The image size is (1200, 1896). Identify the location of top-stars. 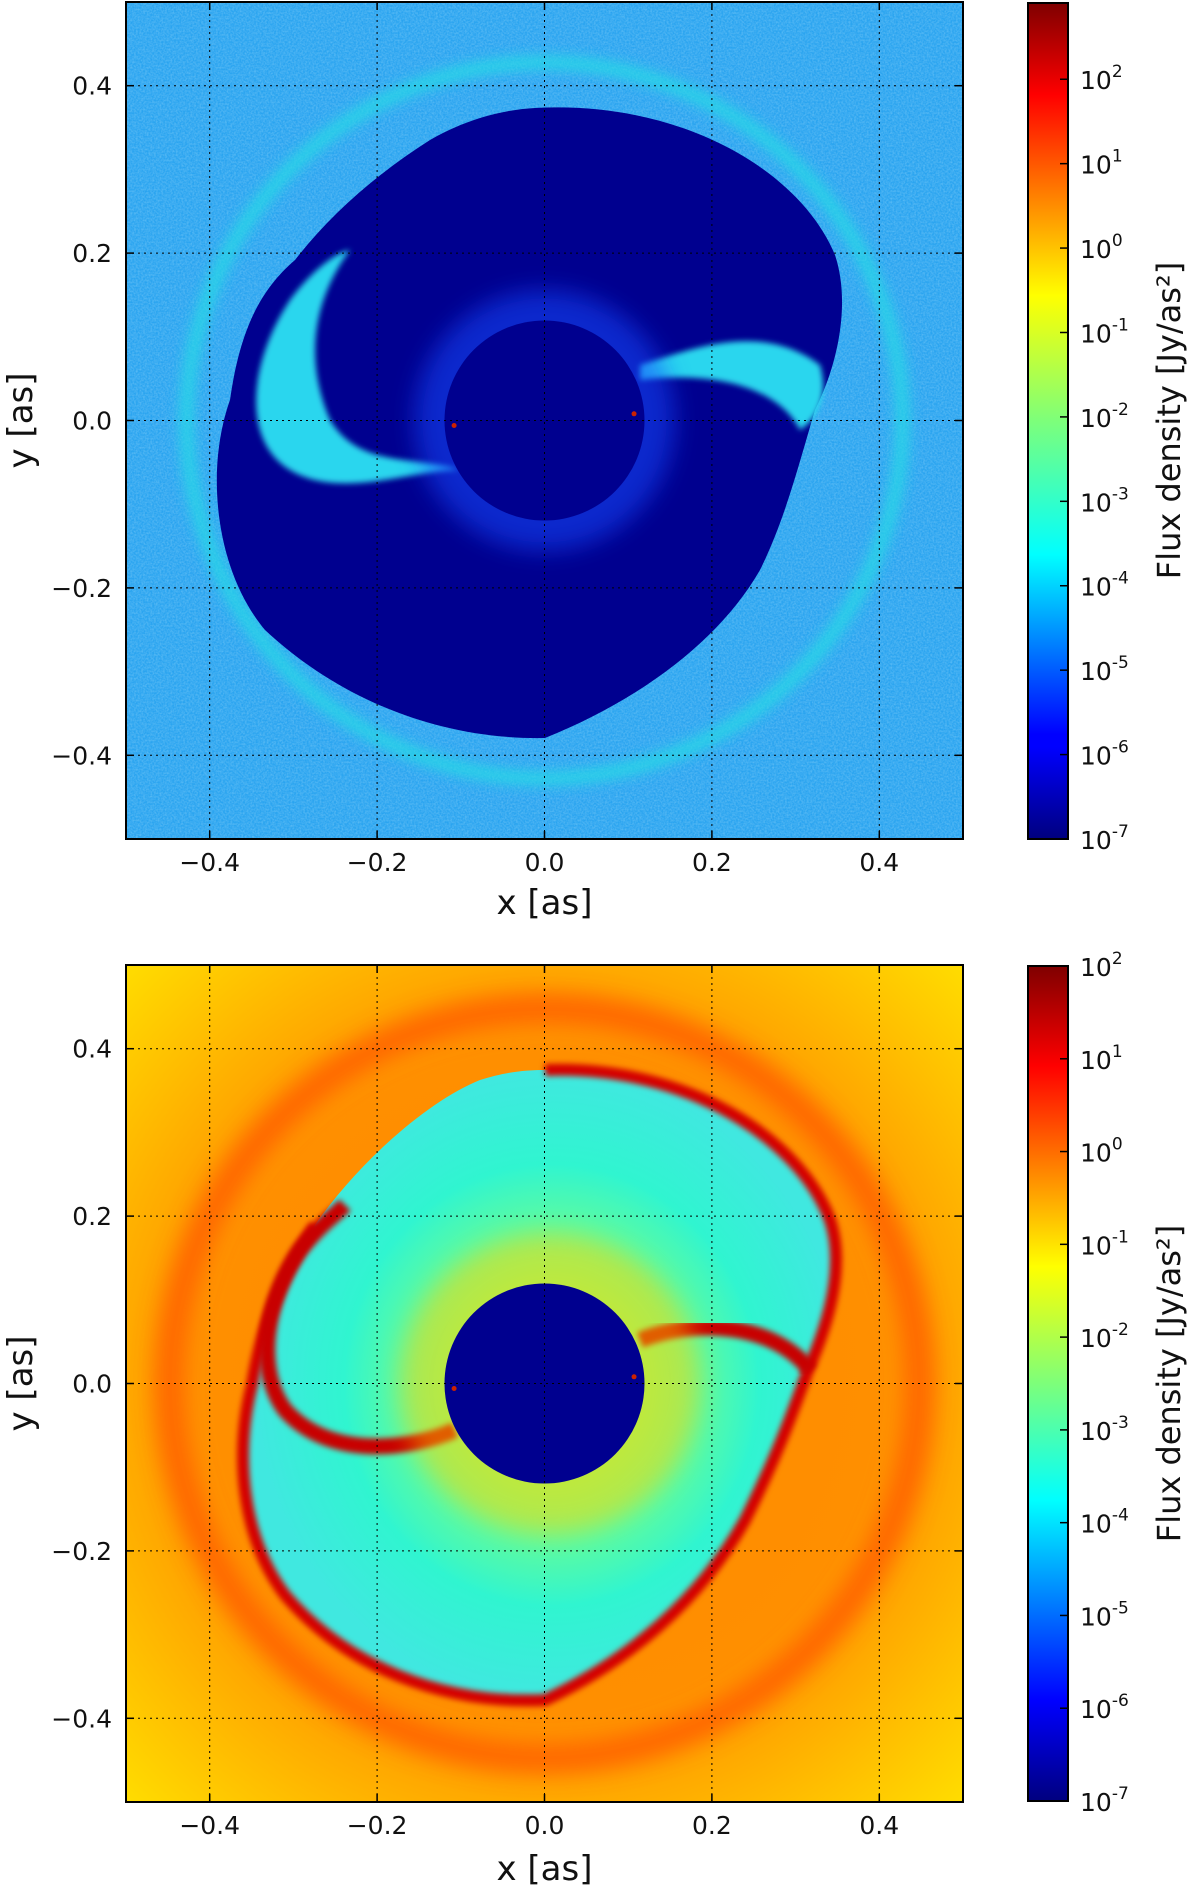
(544, 420).